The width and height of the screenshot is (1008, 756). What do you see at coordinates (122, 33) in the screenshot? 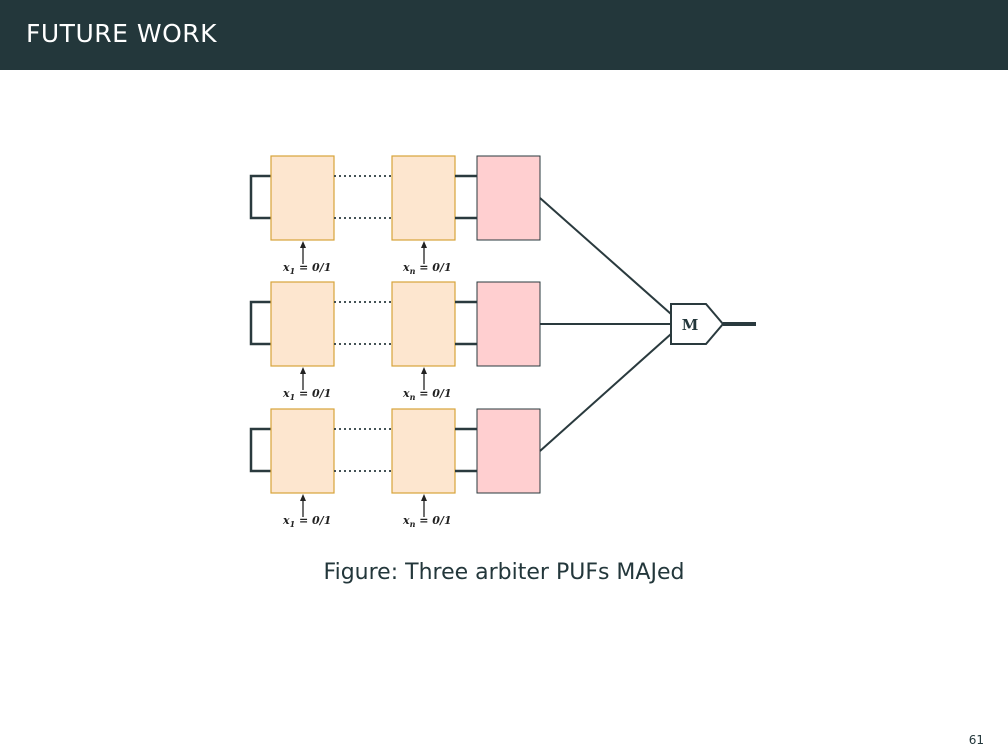
I see `slide-title: FUTURE WORK` at bounding box center [122, 33].